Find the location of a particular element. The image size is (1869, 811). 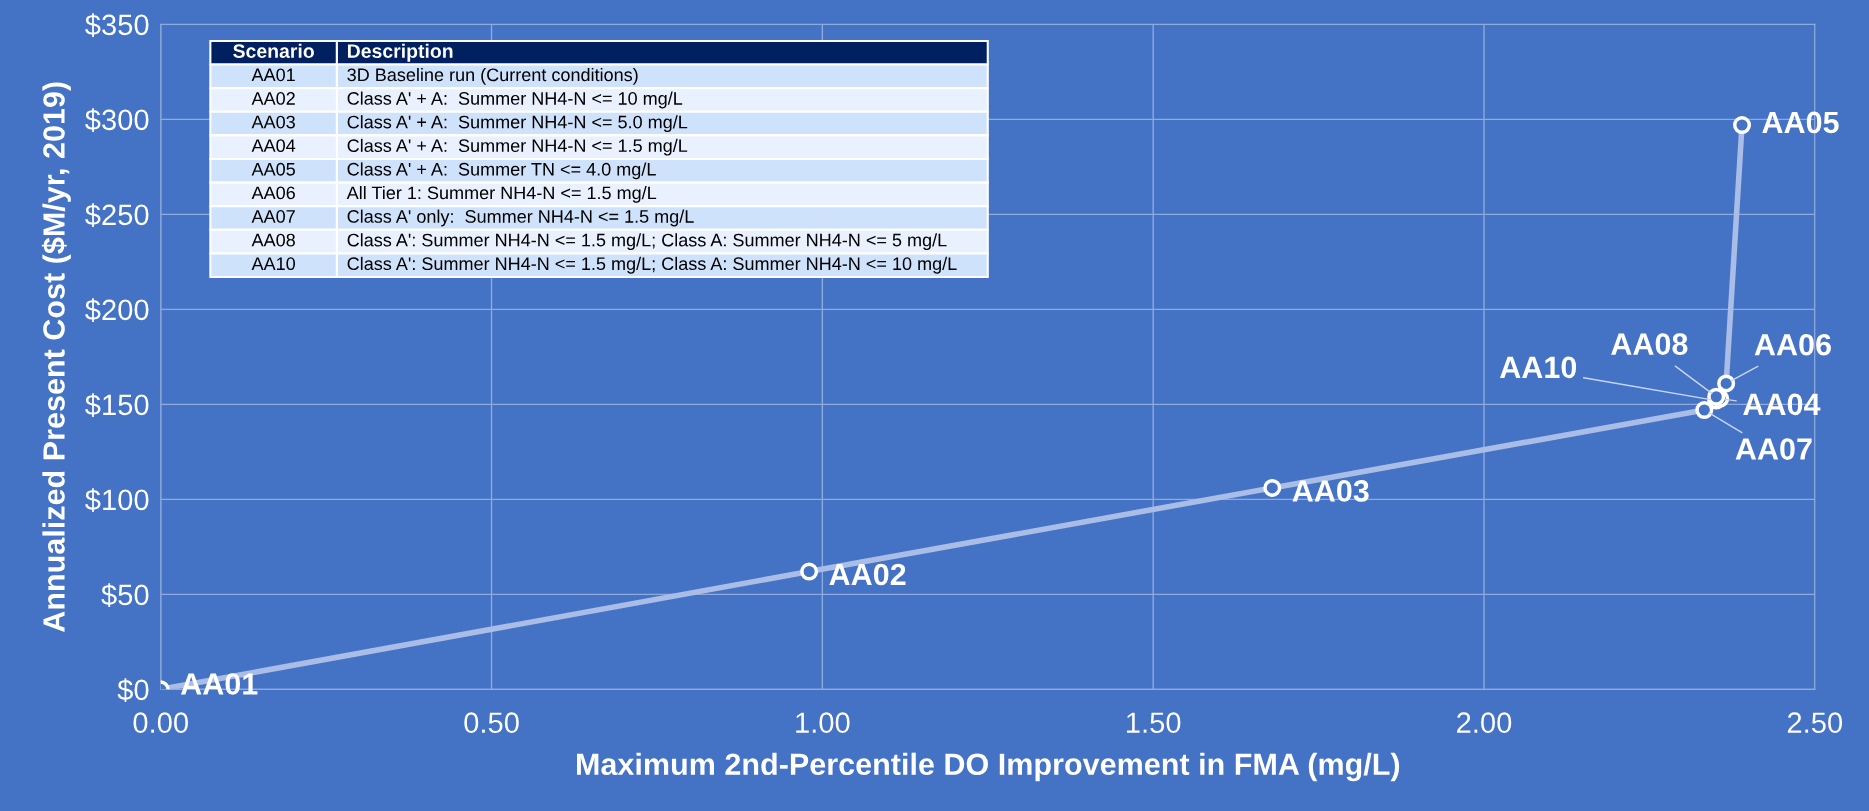

annotation: Class A': Summer NH4-N <= 1.5 mg/L; Class A: Summer NH4-N <= 10 mg/L is located at coordinates (652, 265).